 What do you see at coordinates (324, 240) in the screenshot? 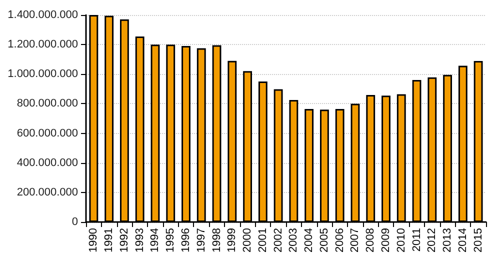
I see `x-tick-label: 2005` at bounding box center [324, 240].